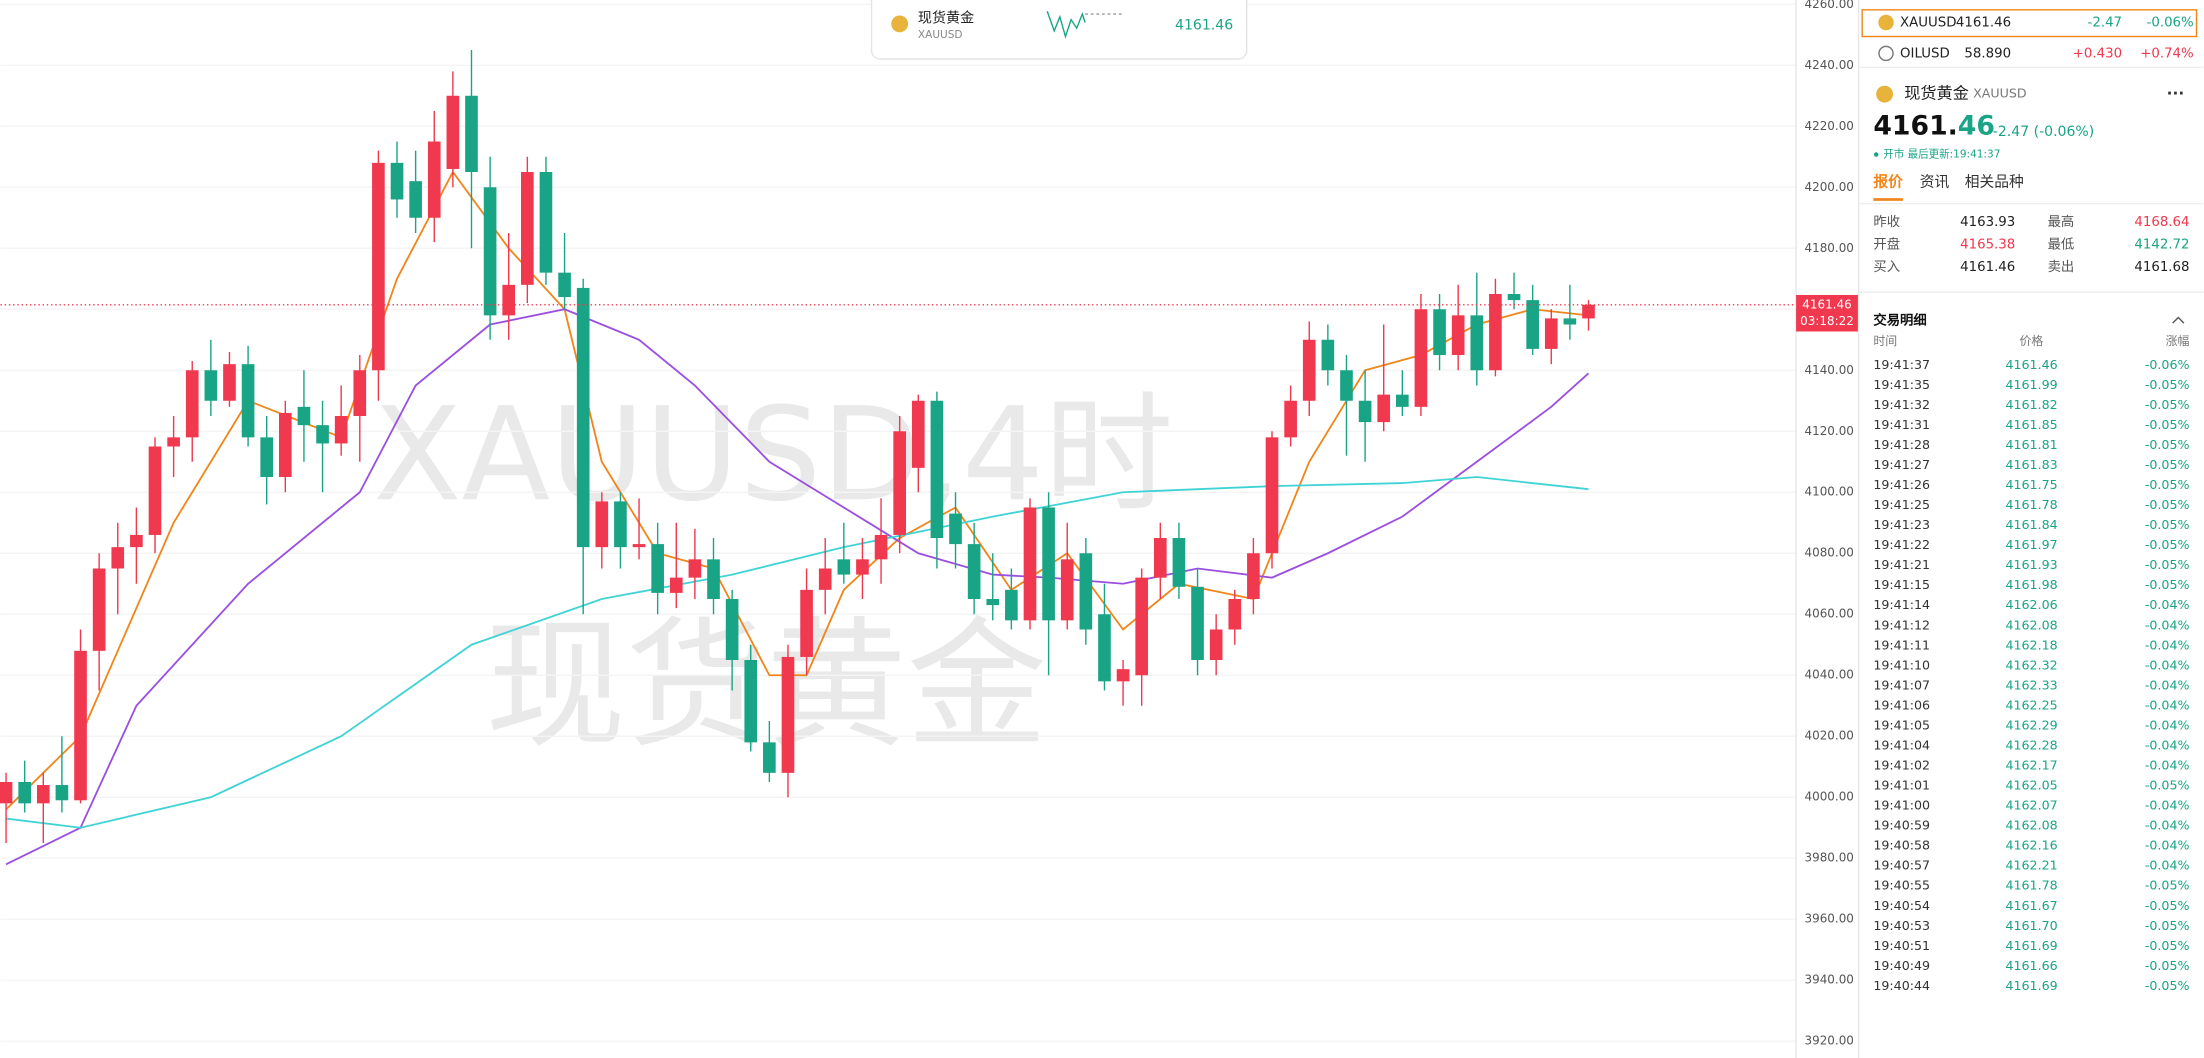 The height and width of the screenshot is (1058, 2204). I want to click on col-header: 涨幅, so click(2178, 340).